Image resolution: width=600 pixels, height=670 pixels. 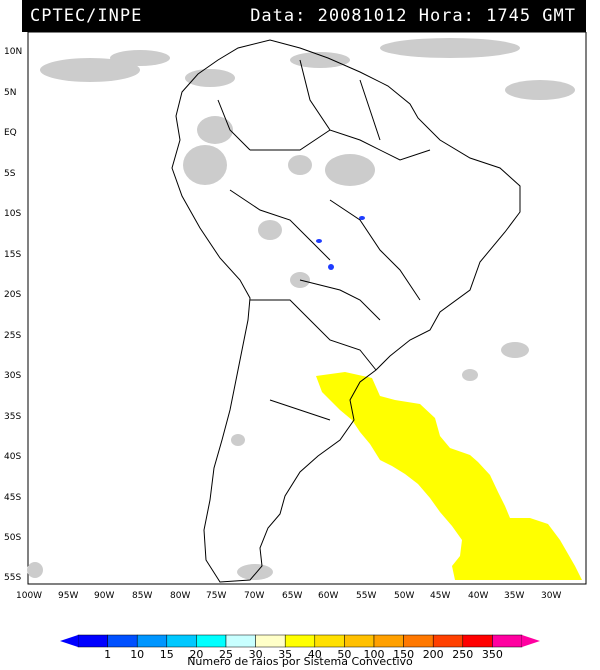 What do you see at coordinates (413, 16) in the screenshot?
I see `datetime-label: Data: 20081012 Hora: 1745 GMT` at bounding box center [413, 16].